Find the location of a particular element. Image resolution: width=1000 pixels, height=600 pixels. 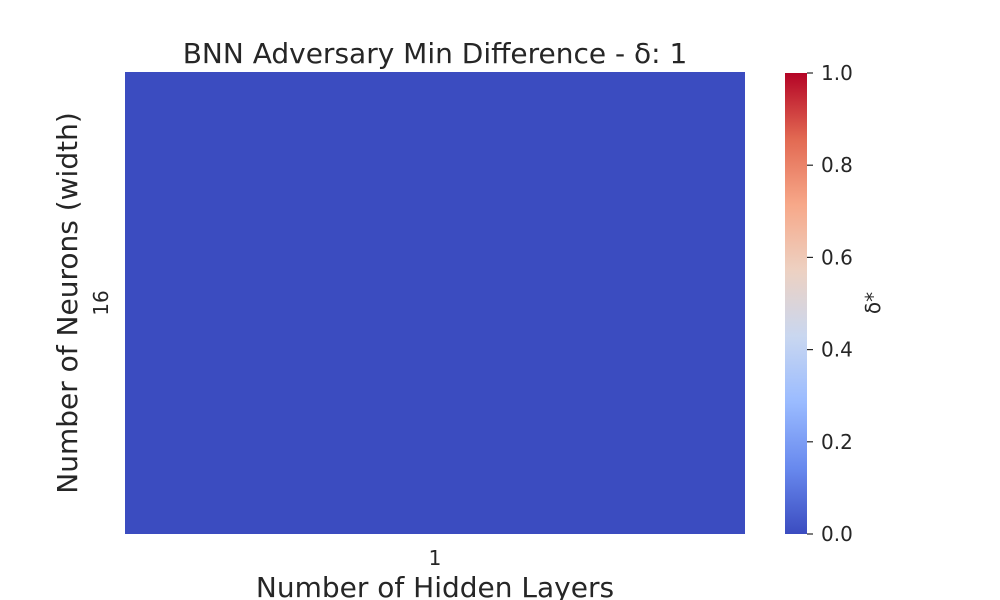

x-tick-labels: 1 is located at coordinates (435, 558).